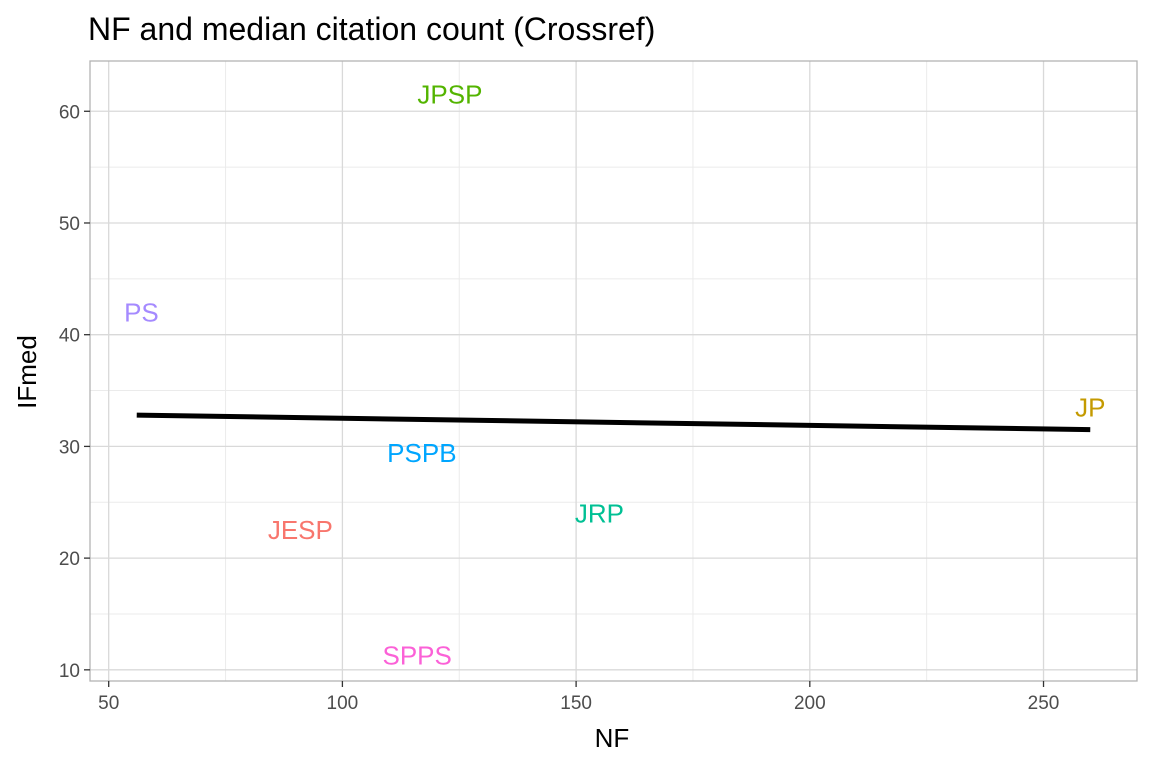 Image resolution: width=1152 pixels, height=768 pixels. I want to click on y-tick-label-2: 30, so click(69, 447).